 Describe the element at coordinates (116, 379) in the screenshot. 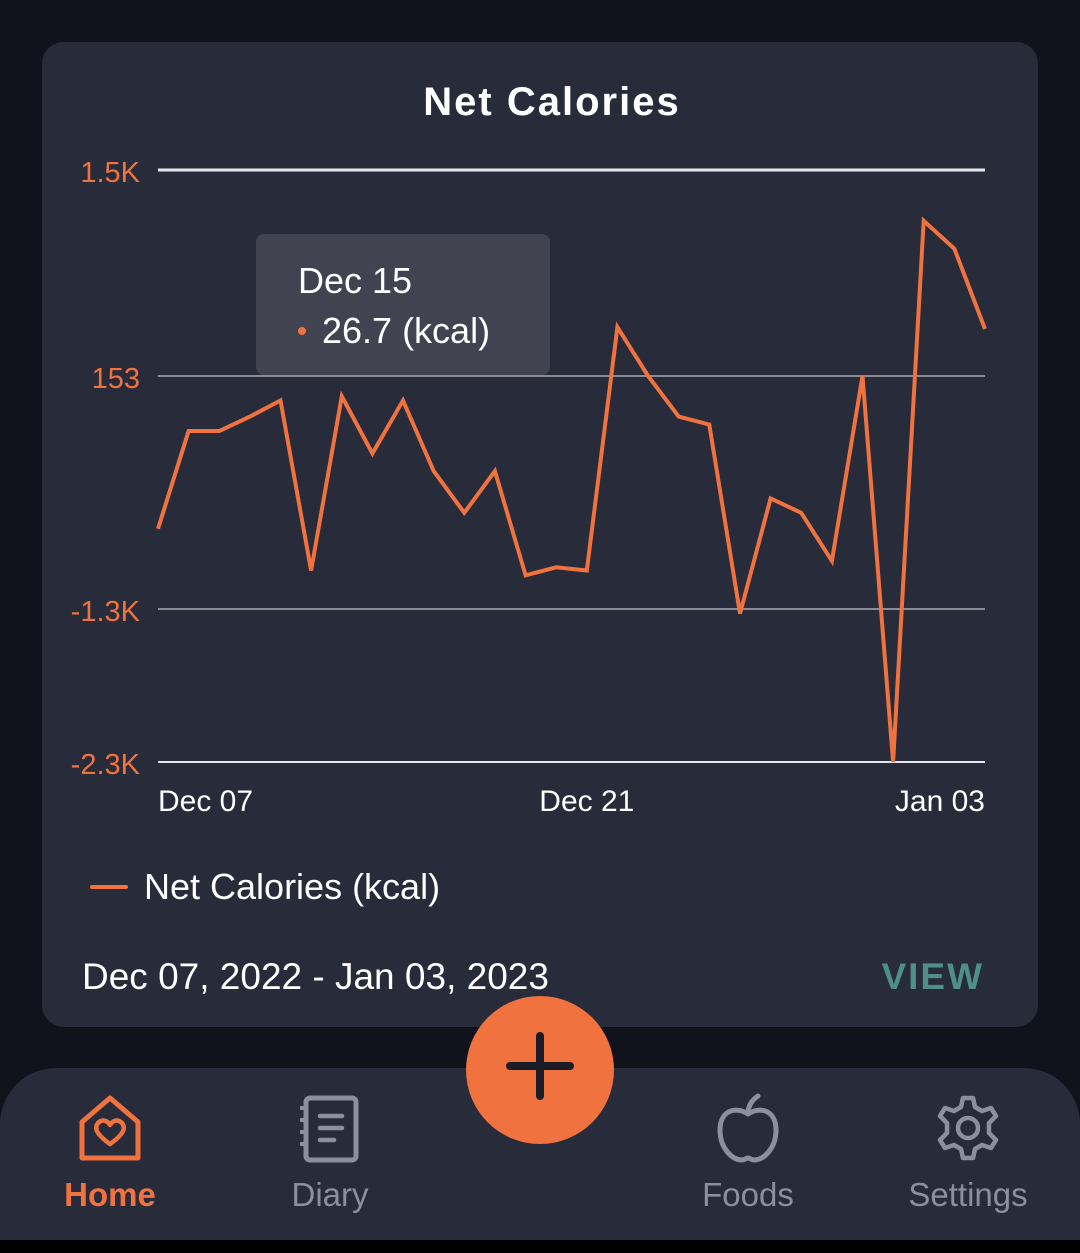

I see `y-tick-label: 153` at that location.